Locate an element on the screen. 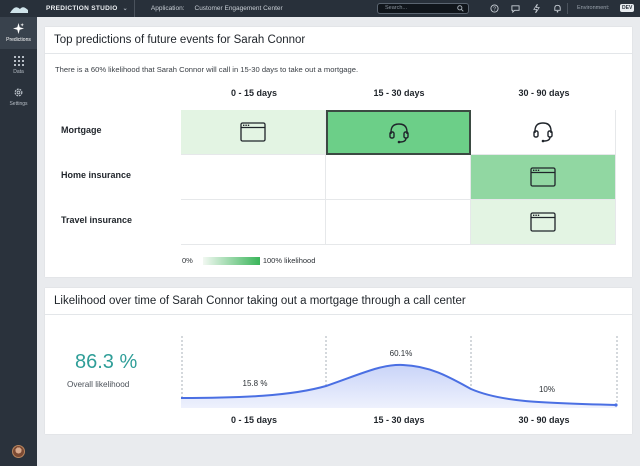  period-label: 15 - 30 days is located at coordinates (399, 420).